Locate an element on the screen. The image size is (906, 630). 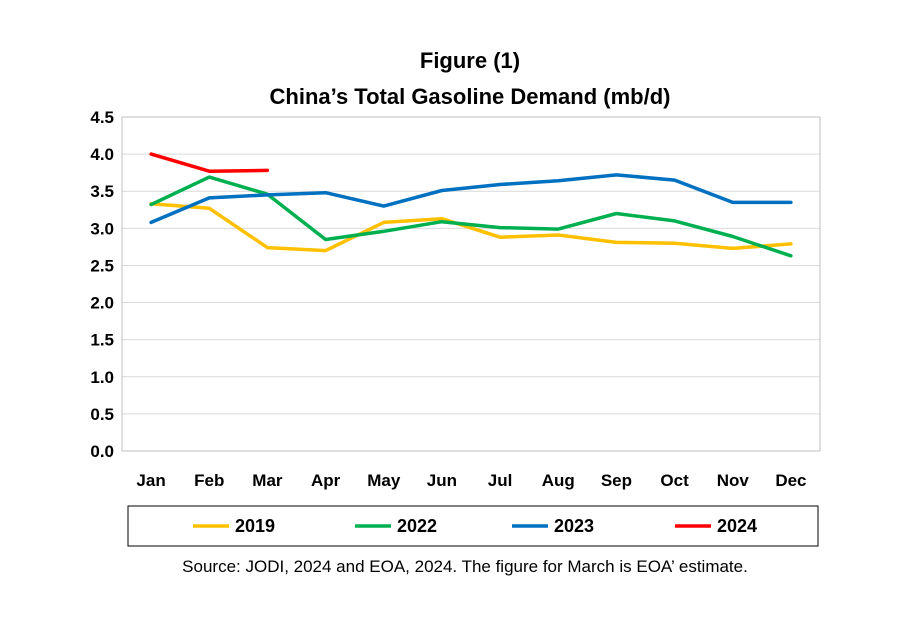
legend-label-2019: 2019 is located at coordinates (255, 526).